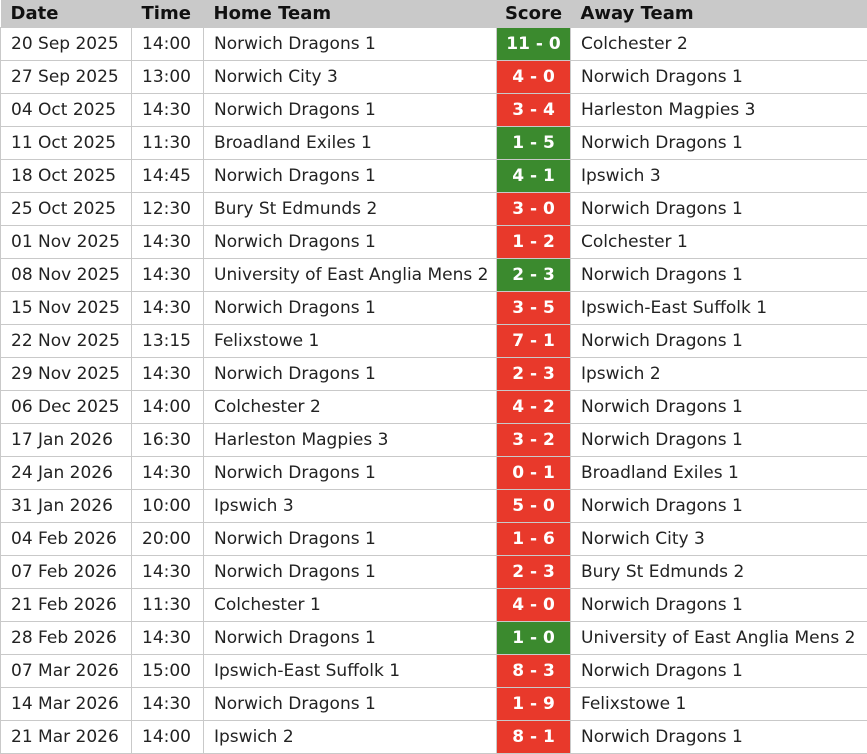 The image size is (867, 754). I want to click on column-header: Score, so click(534, 14).